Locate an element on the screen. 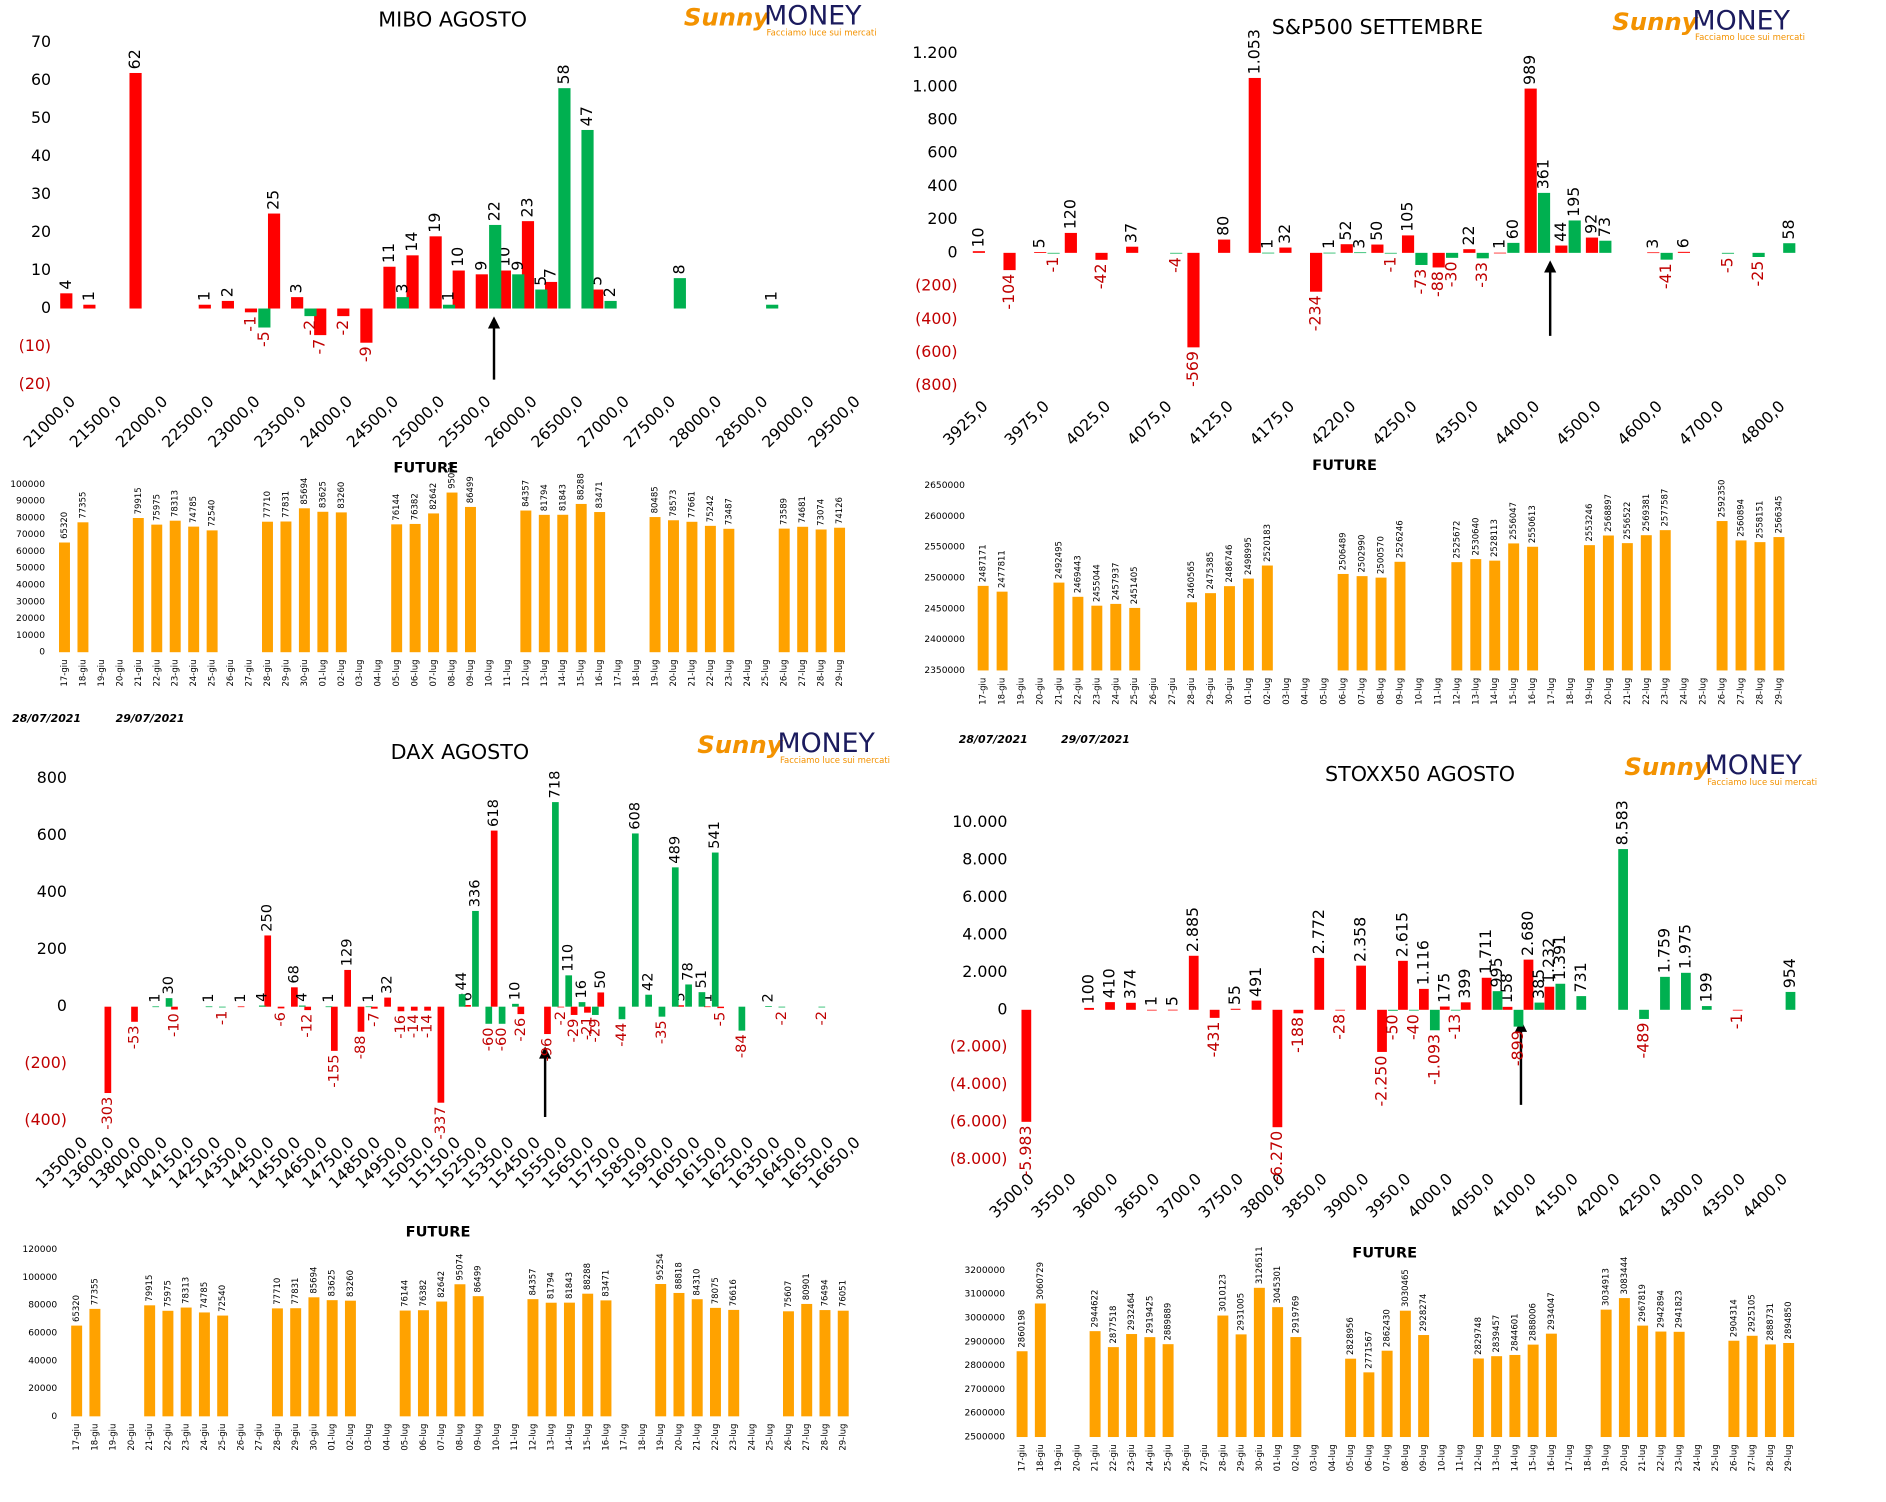 The height and width of the screenshot is (1502, 1886). x-tick-label: 02-lug is located at coordinates (342, 672).